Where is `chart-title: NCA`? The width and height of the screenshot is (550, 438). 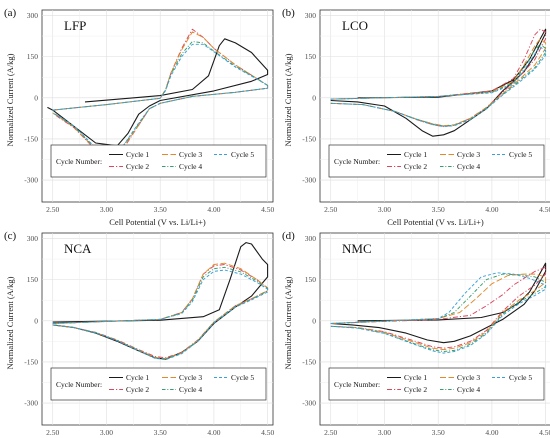 chart-title: NCA is located at coordinates (78, 248).